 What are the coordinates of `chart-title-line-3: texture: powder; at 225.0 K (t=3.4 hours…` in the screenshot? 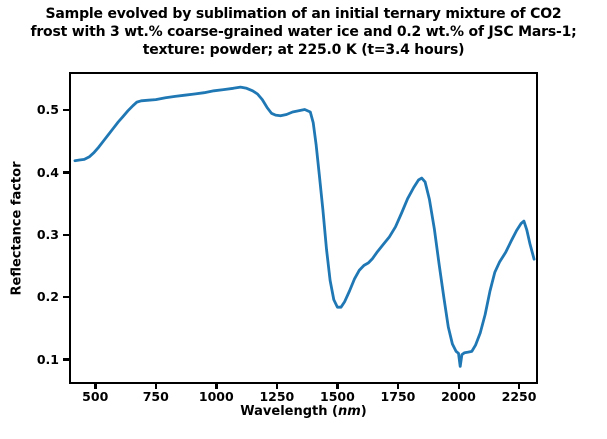 It's located at (303, 50).